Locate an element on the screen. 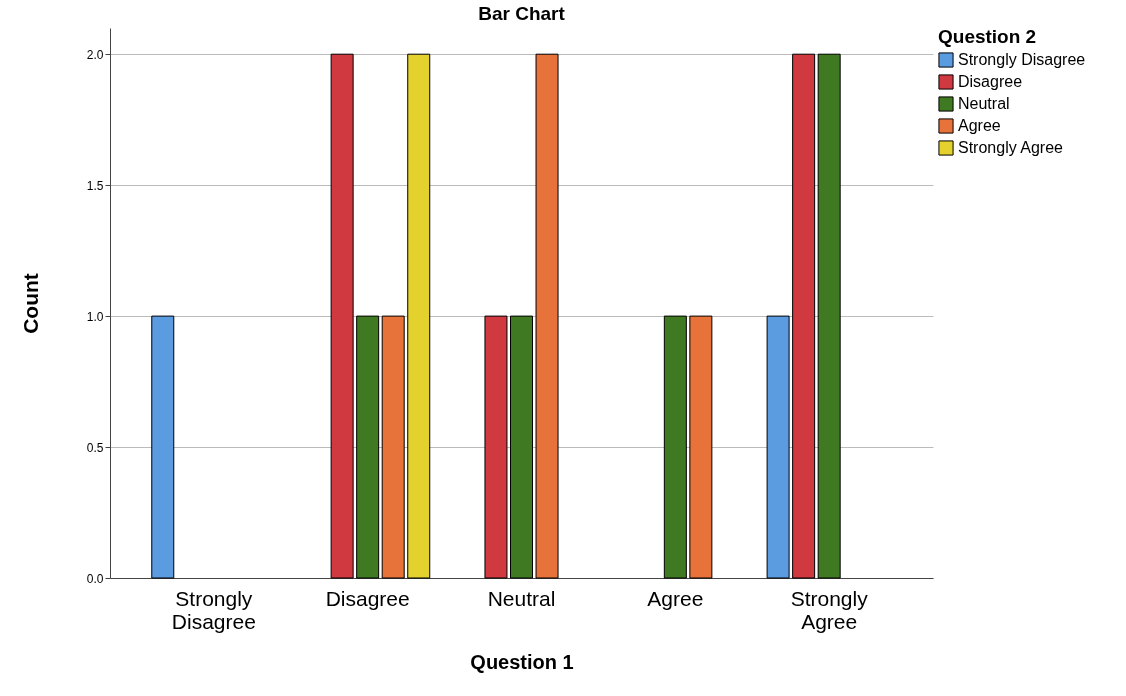 The width and height of the screenshot is (1126, 696). x-tick-label: Strongly Disagree is located at coordinates (213, 609).